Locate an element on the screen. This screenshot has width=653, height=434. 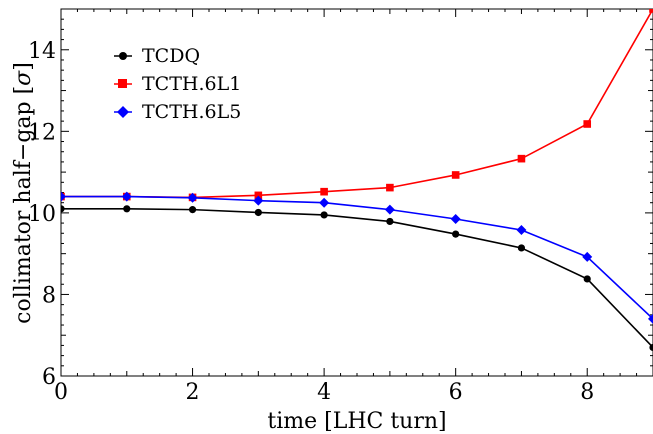
legend-label-tcdq: TCDQ is located at coordinates (171, 56).